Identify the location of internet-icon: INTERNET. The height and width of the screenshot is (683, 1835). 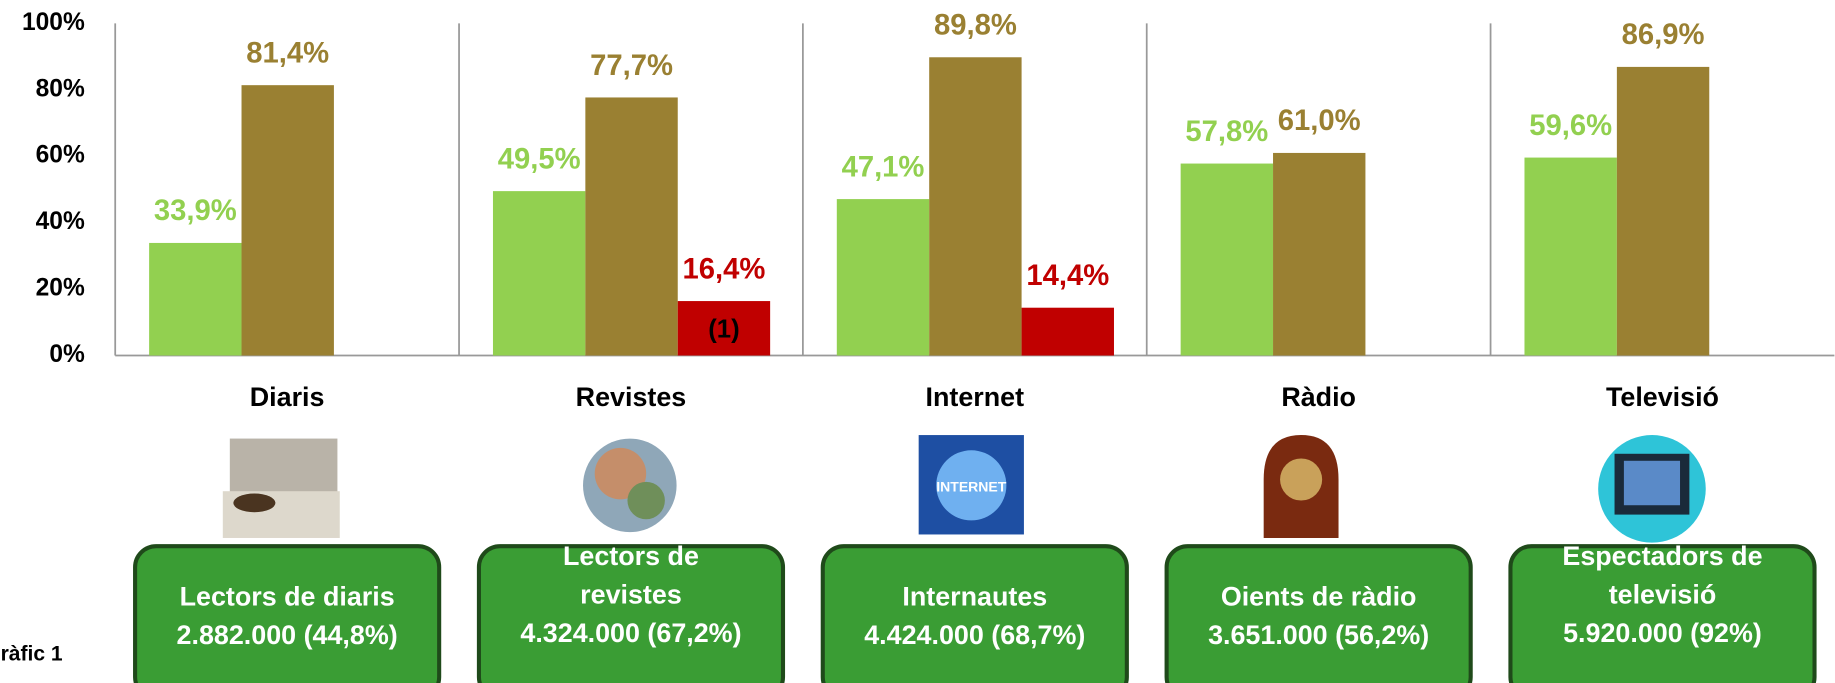
(971, 485).